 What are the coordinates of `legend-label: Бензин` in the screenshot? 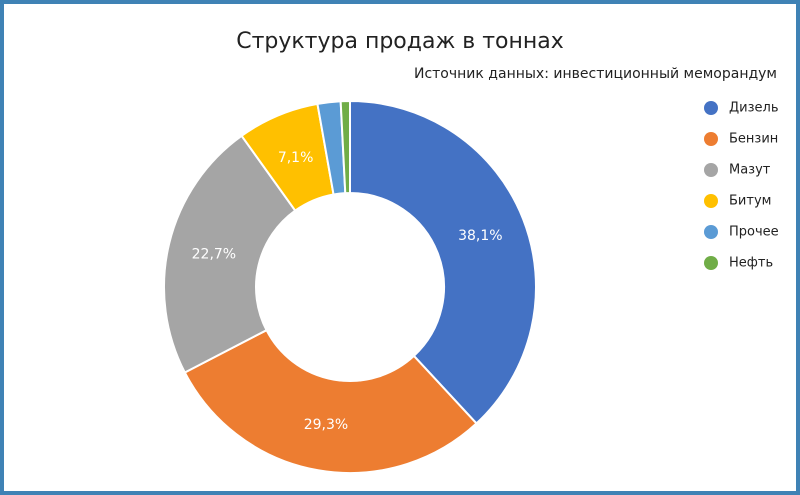 It's located at (753, 139).